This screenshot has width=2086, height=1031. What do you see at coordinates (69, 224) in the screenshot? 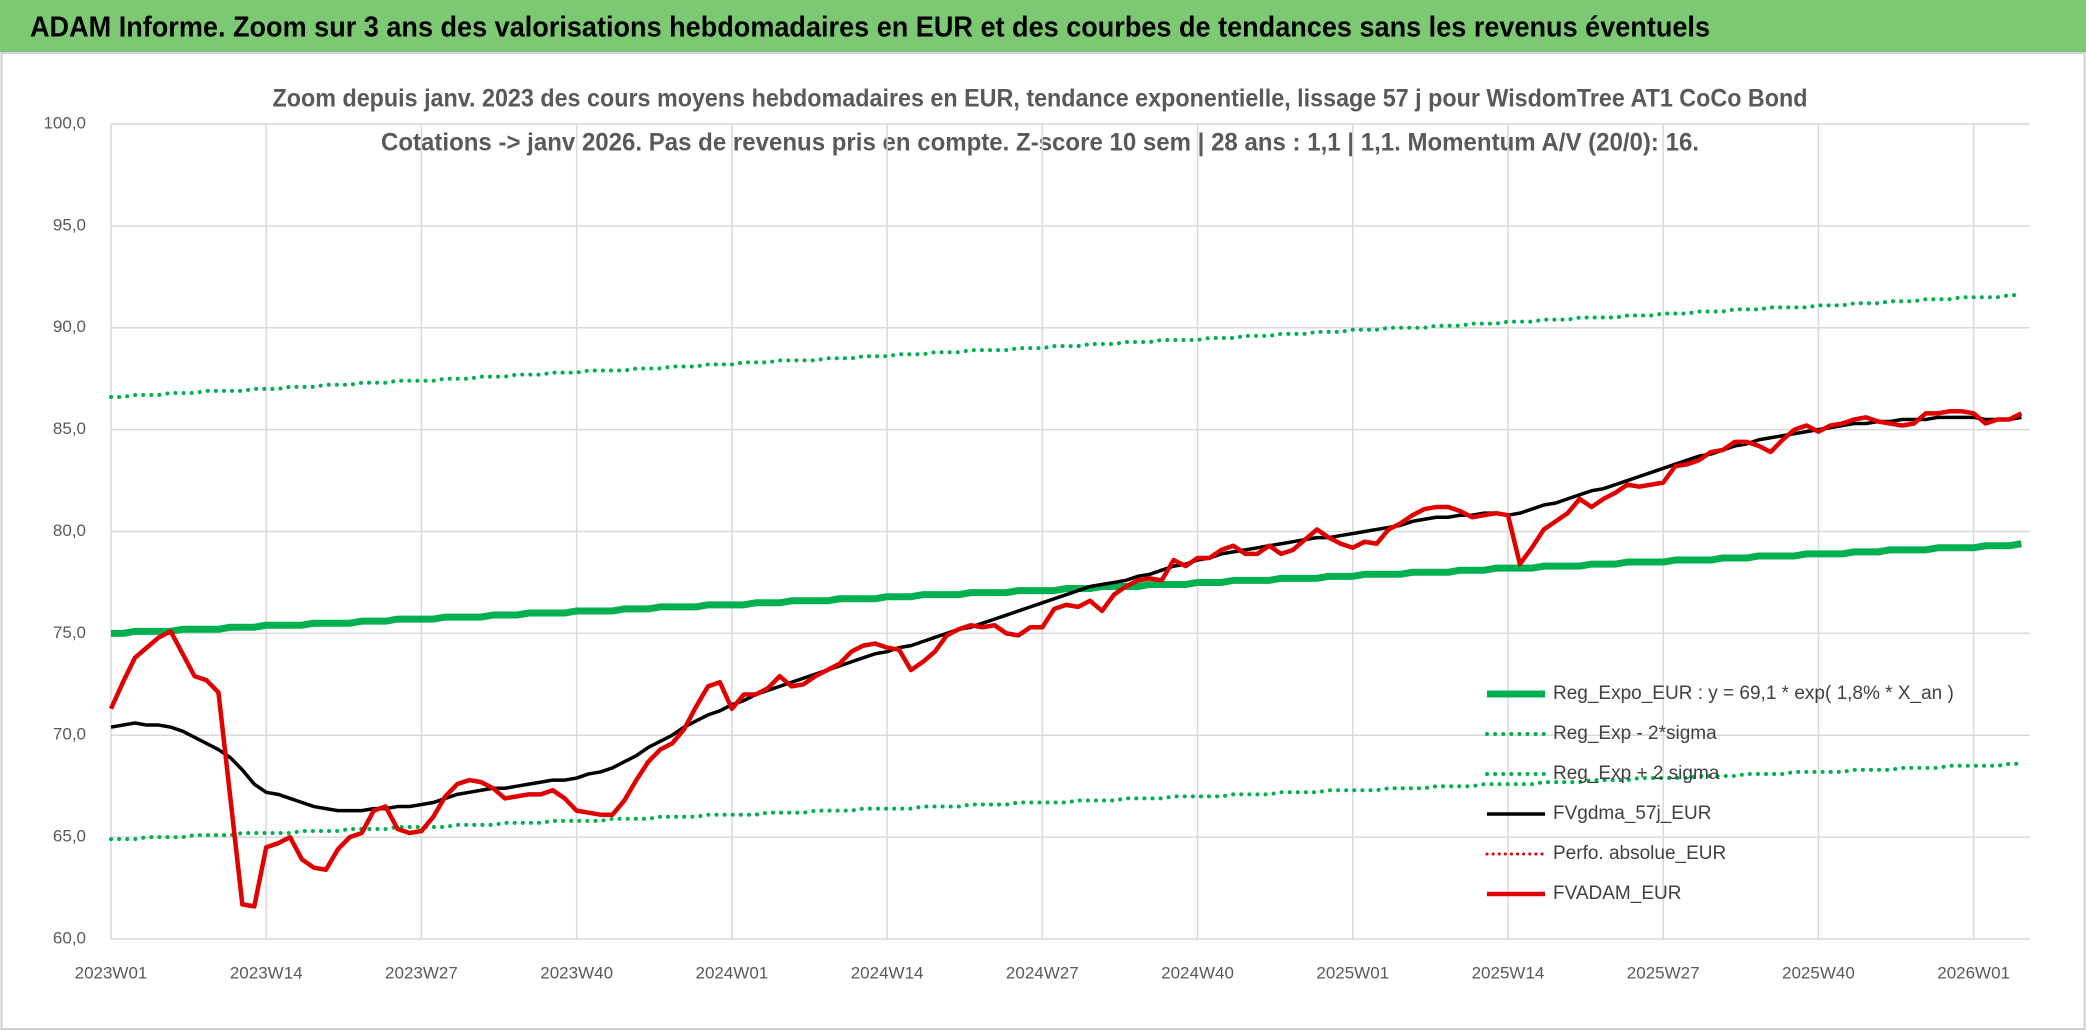
I see `y-tick-label: 95,0` at bounding box center [69, 224].